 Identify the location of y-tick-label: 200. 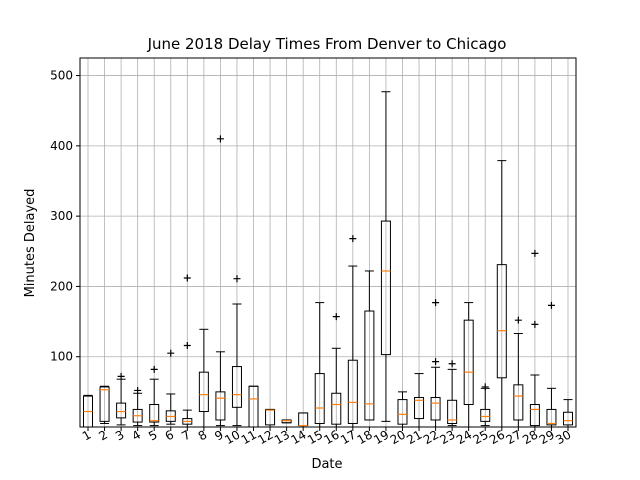
(61, 286).